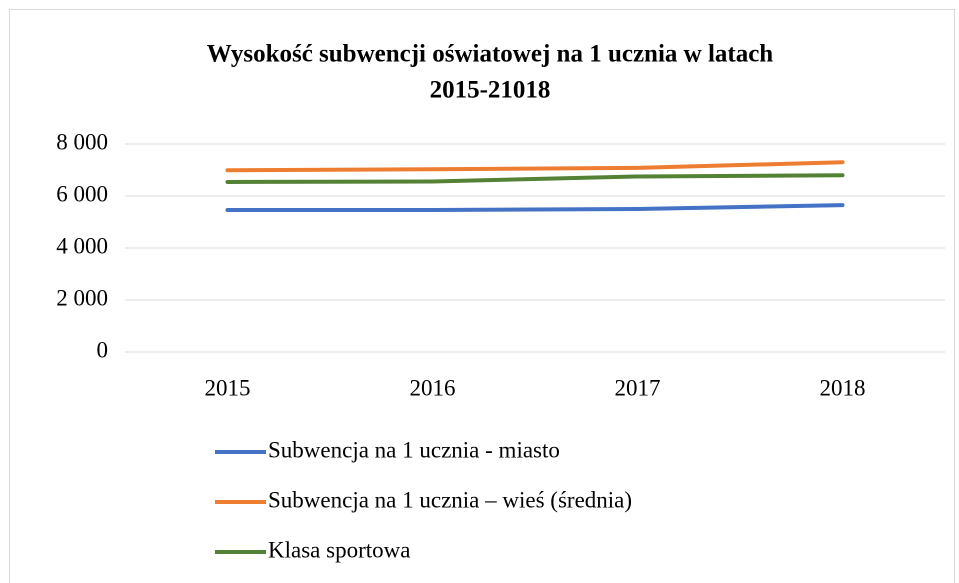  What do you see at coordinates (490, 90) in the screenshot?
I see `chart-title: 2015-21018` at bounding box center [490, 90].